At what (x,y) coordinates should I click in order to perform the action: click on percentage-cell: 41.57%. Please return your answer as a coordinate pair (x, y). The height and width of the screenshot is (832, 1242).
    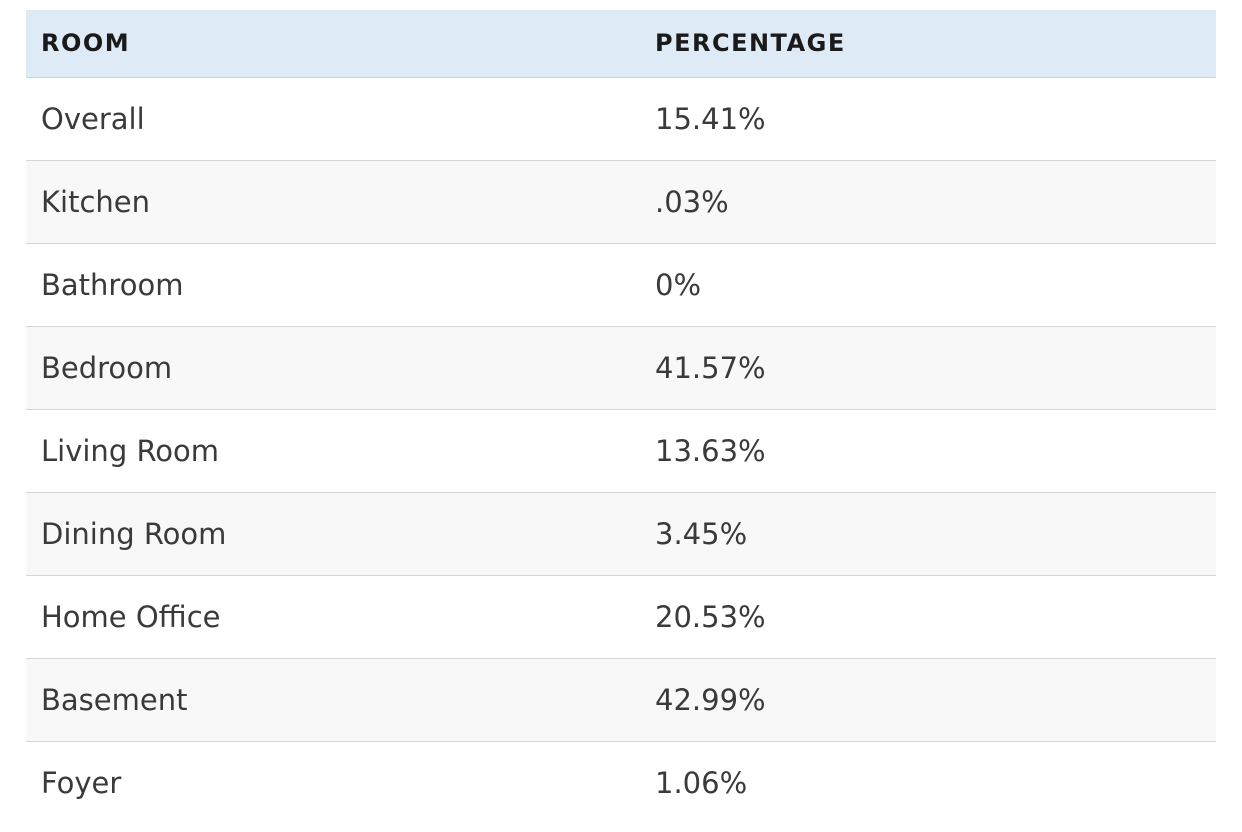
    Looking at the image, I should click on (928, 368).